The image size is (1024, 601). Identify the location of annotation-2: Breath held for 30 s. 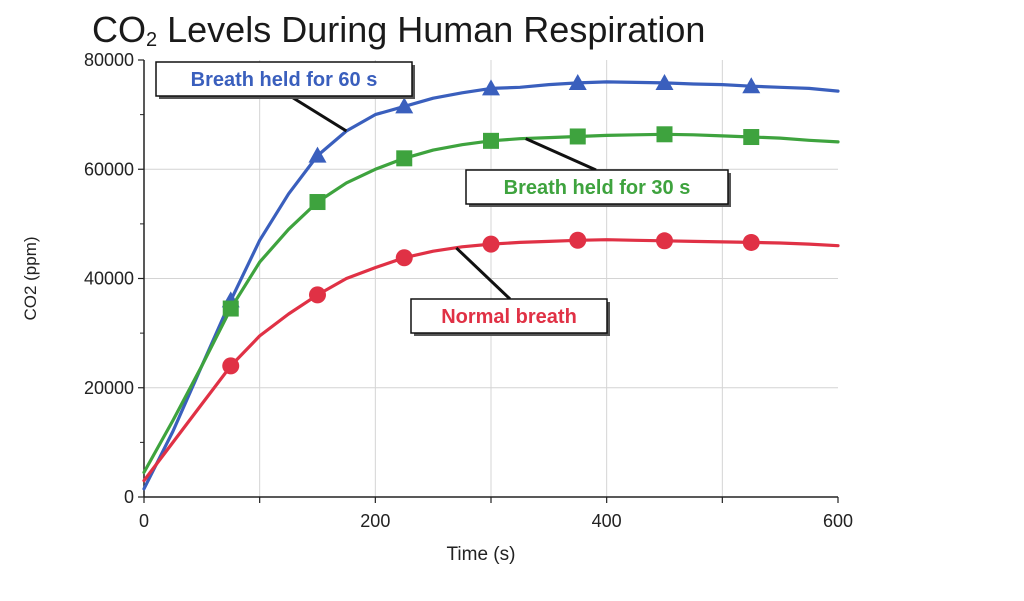
(598, 172).